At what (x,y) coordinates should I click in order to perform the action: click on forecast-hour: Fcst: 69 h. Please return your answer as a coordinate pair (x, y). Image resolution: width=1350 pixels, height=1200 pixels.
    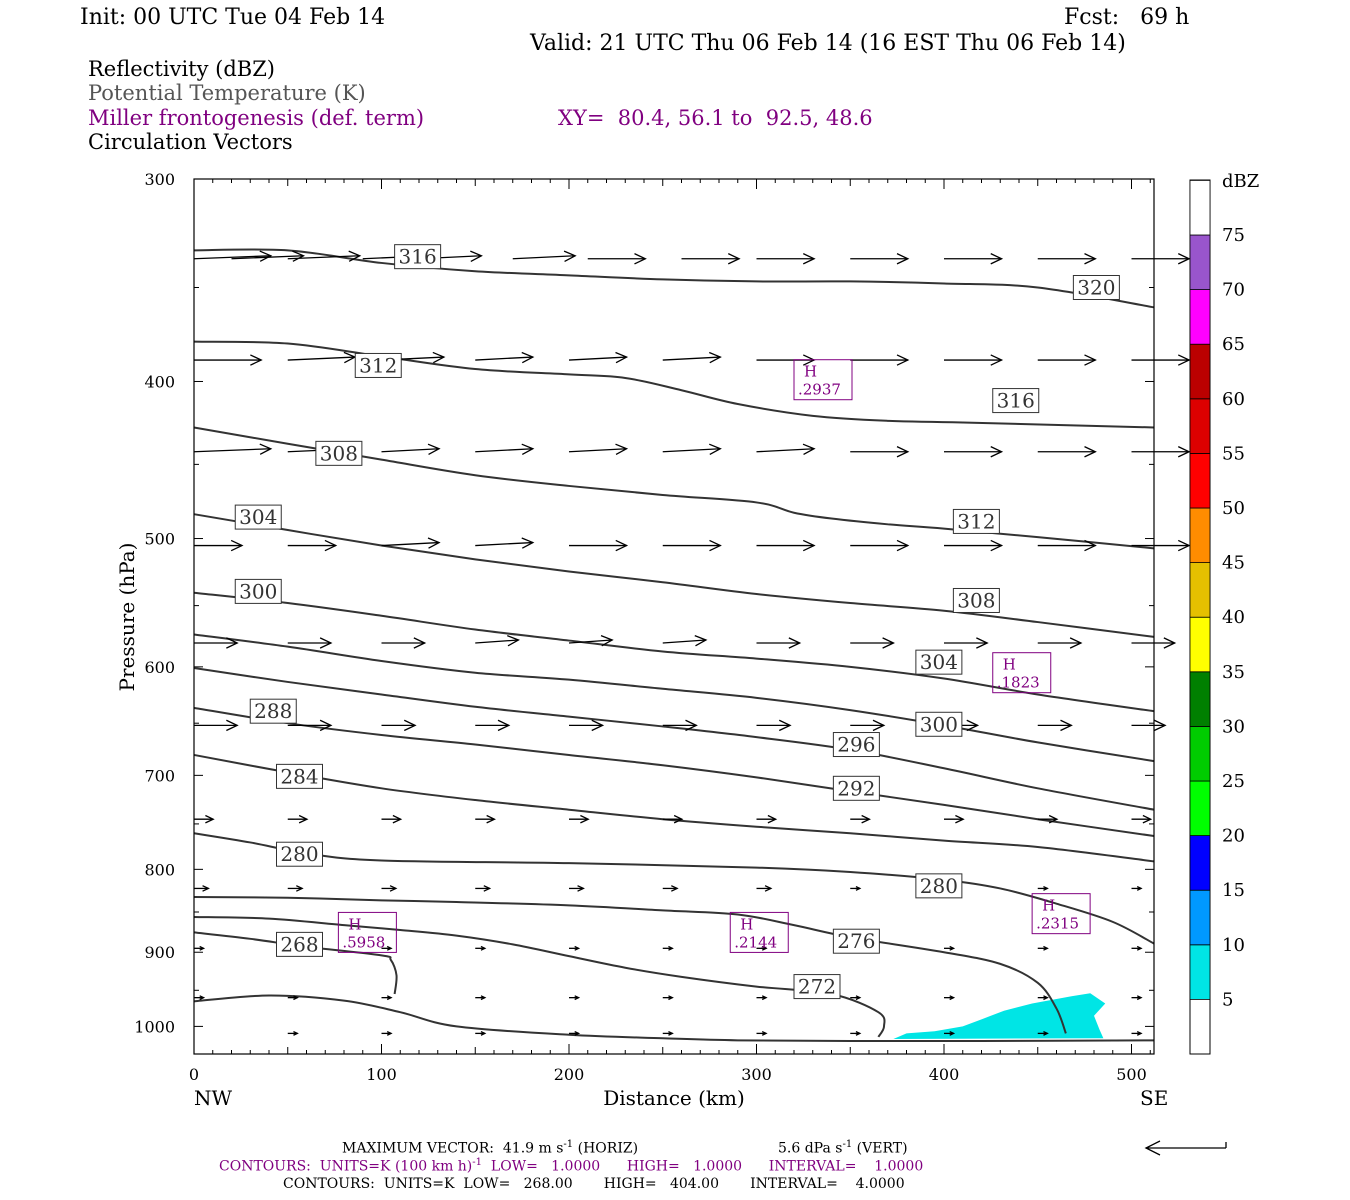
    Looking at the image, I should click on (1127, 17).